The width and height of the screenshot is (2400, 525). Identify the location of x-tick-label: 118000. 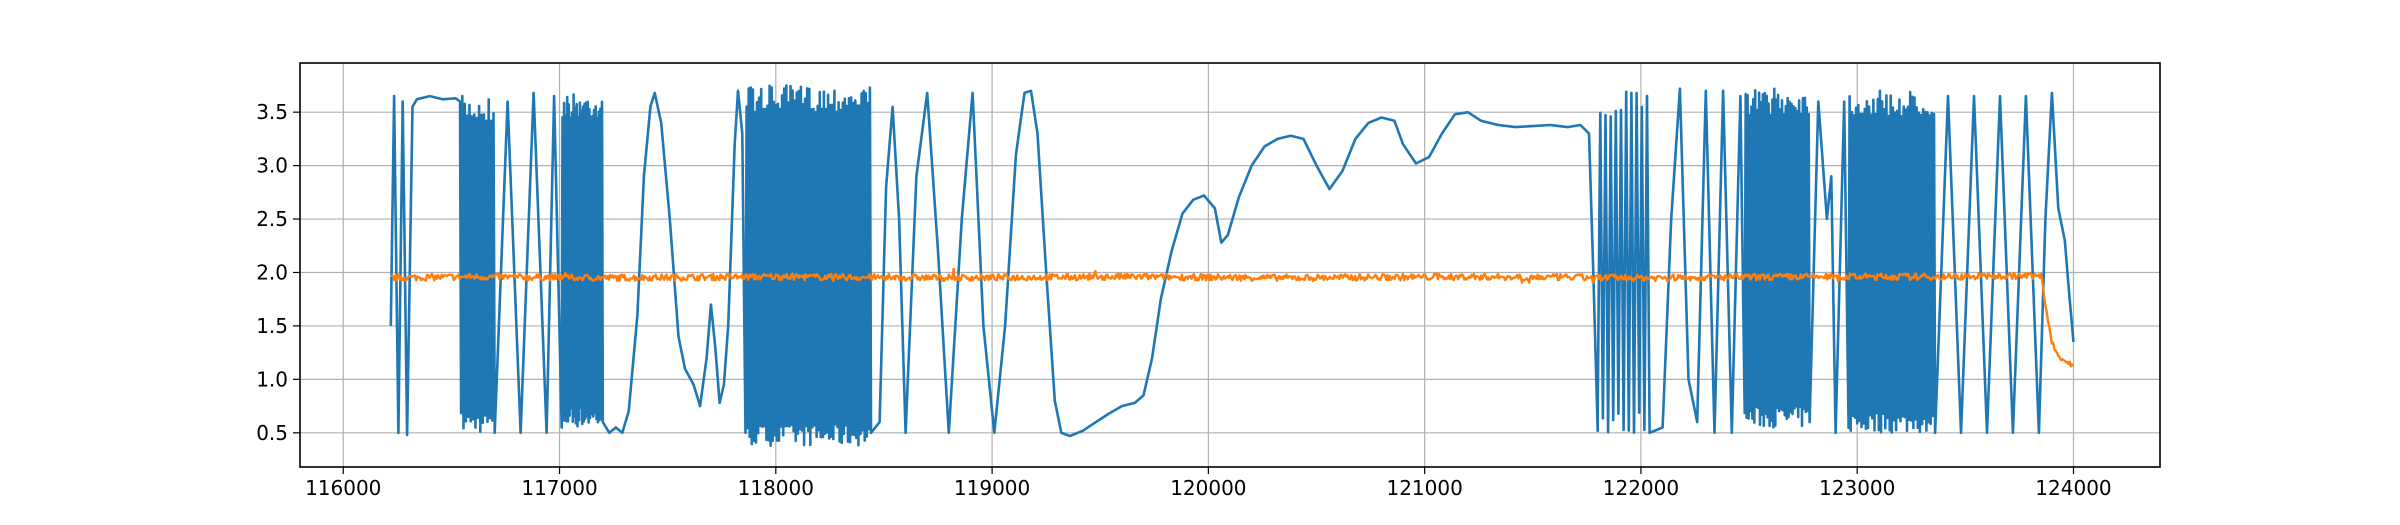
(776, 488).